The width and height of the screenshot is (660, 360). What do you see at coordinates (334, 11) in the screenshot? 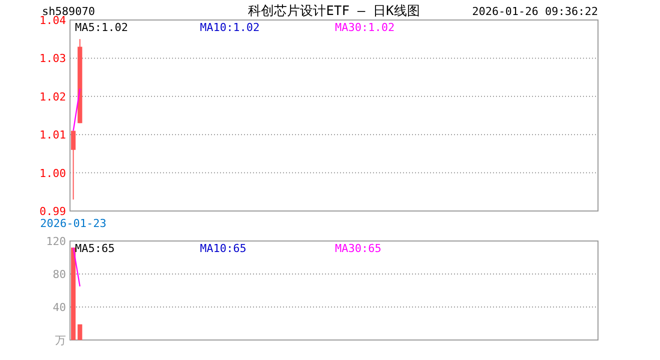
I see `chart-title: 科创芯片设计ETF — 日K线图` at bounding box center [334, 11].